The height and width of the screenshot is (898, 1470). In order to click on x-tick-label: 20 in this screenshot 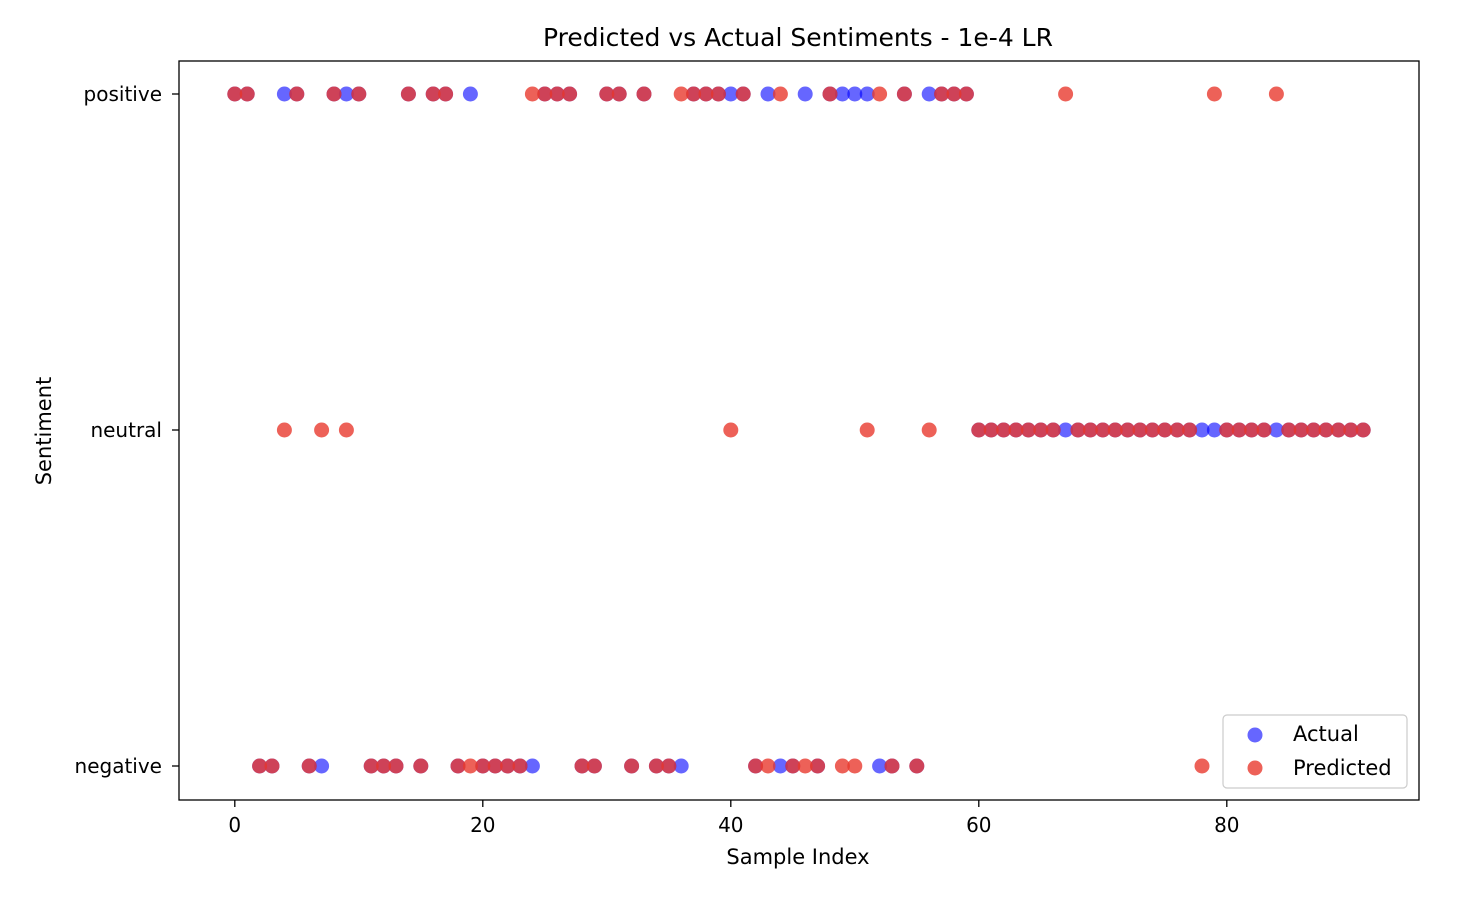, I will do `click(482, 825)`.